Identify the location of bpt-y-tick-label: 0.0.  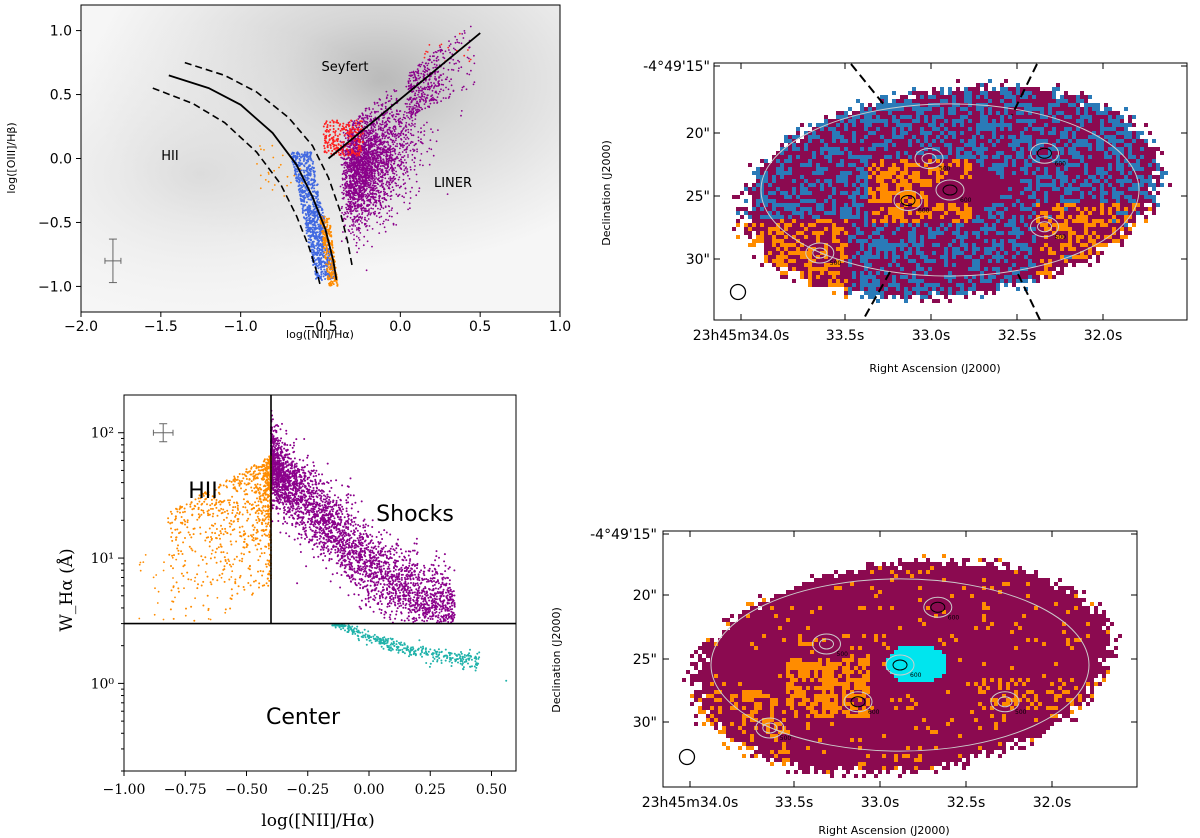
(61, 160).